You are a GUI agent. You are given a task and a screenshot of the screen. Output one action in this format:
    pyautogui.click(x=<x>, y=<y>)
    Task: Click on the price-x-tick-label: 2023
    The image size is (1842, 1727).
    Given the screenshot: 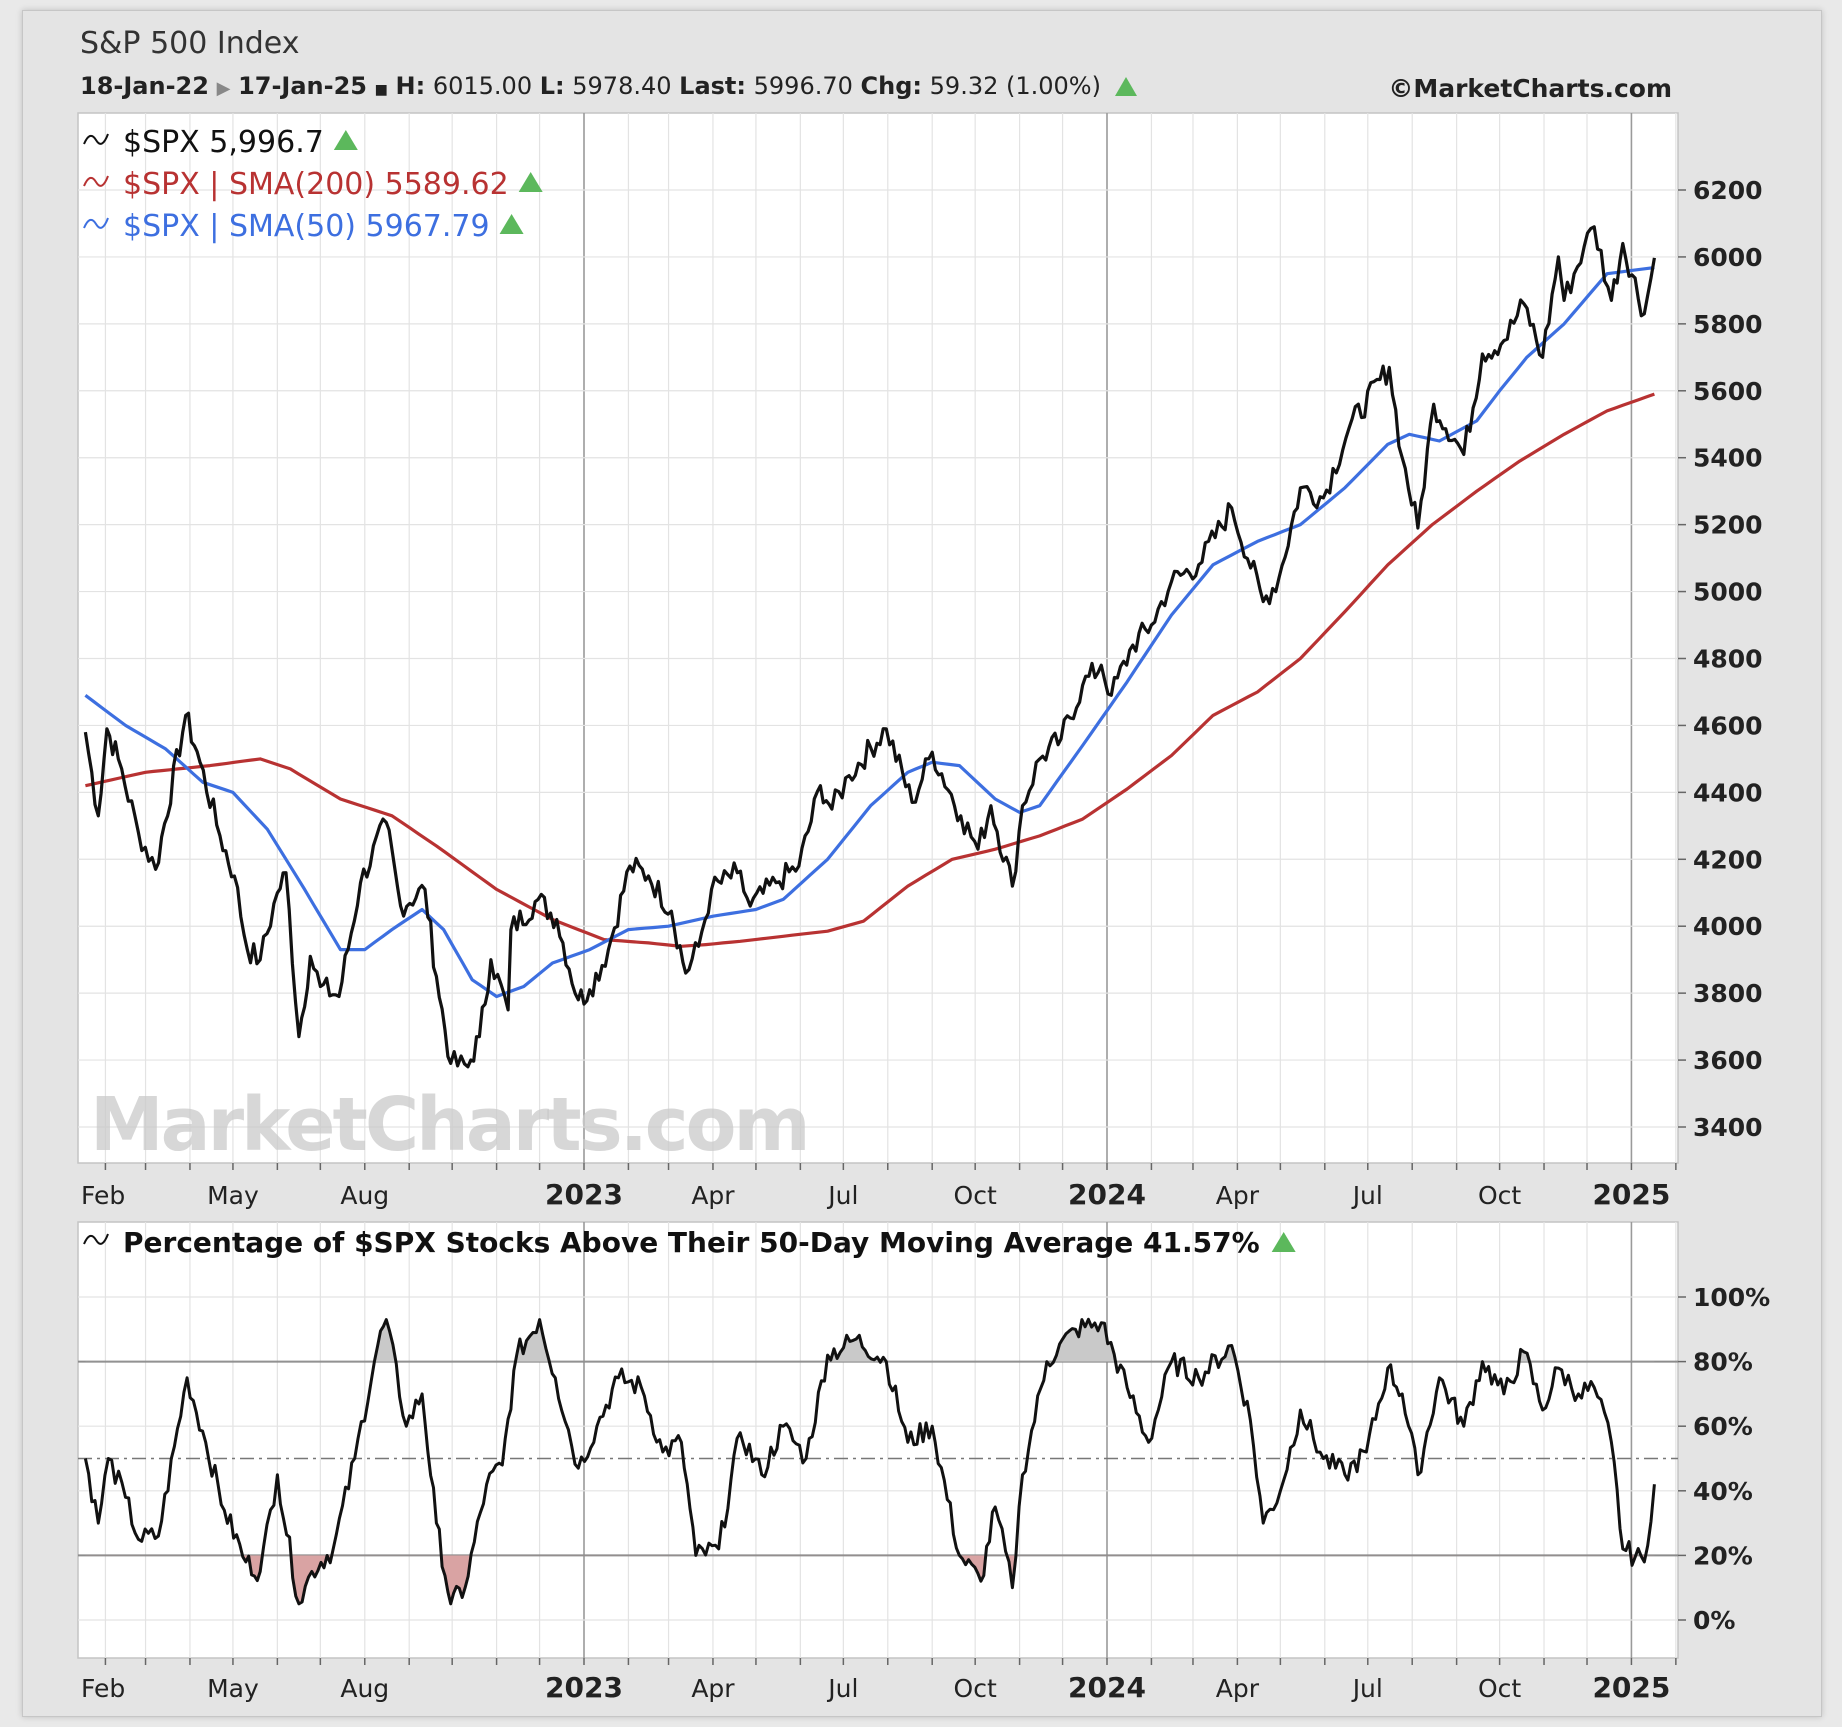 What is the action you would take?
    pyautogui.click(x=584, y=1194)
    